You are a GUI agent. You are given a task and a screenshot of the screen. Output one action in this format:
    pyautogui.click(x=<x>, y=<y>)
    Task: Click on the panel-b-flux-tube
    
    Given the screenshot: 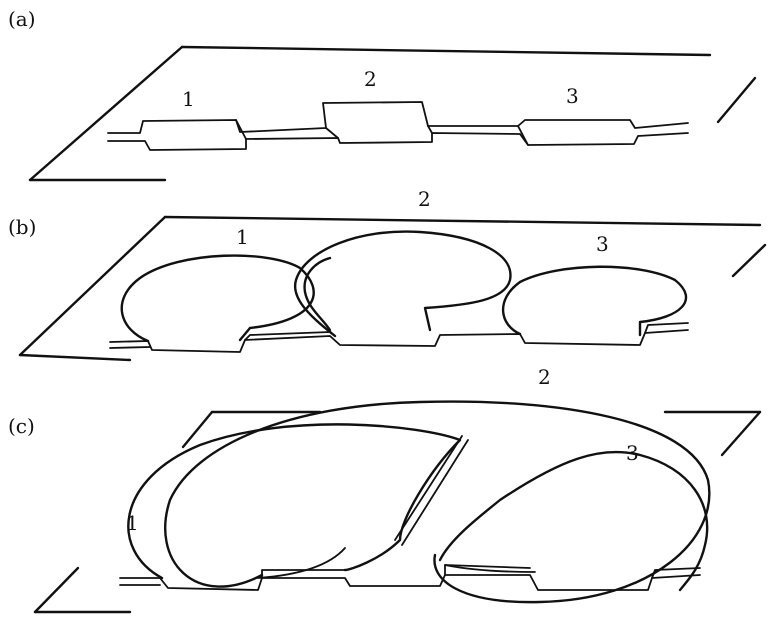 What is the action you would take?
    pyautogui.click(x=399, y=337)
    